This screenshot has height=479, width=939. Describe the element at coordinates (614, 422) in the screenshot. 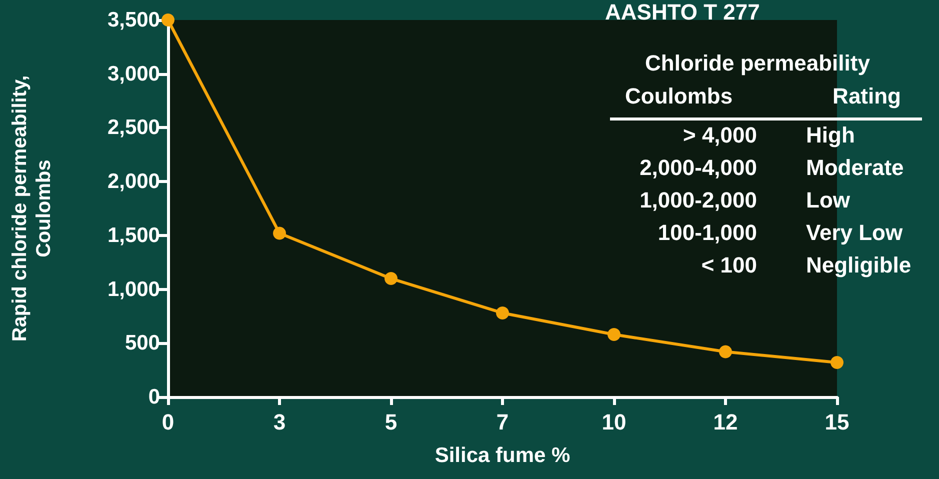

I see `x-tick-label: 10` at that location.